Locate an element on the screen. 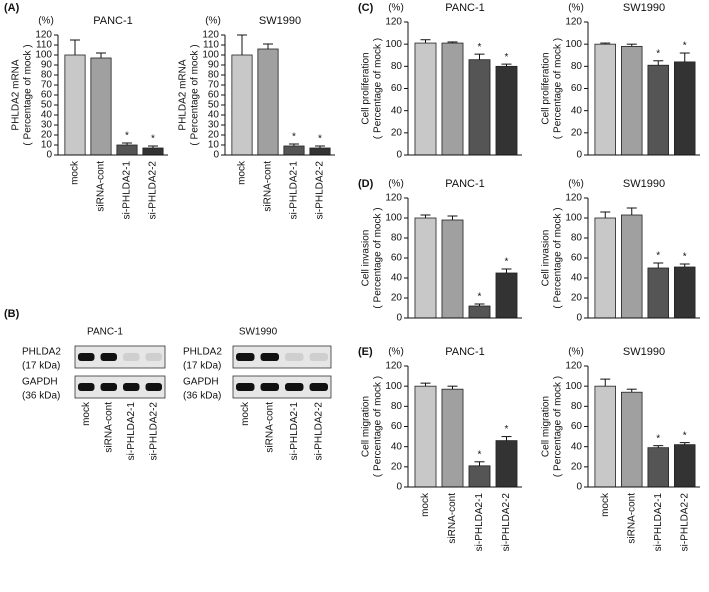  blot-lane-label: mock is located at coordinates (245, 413).